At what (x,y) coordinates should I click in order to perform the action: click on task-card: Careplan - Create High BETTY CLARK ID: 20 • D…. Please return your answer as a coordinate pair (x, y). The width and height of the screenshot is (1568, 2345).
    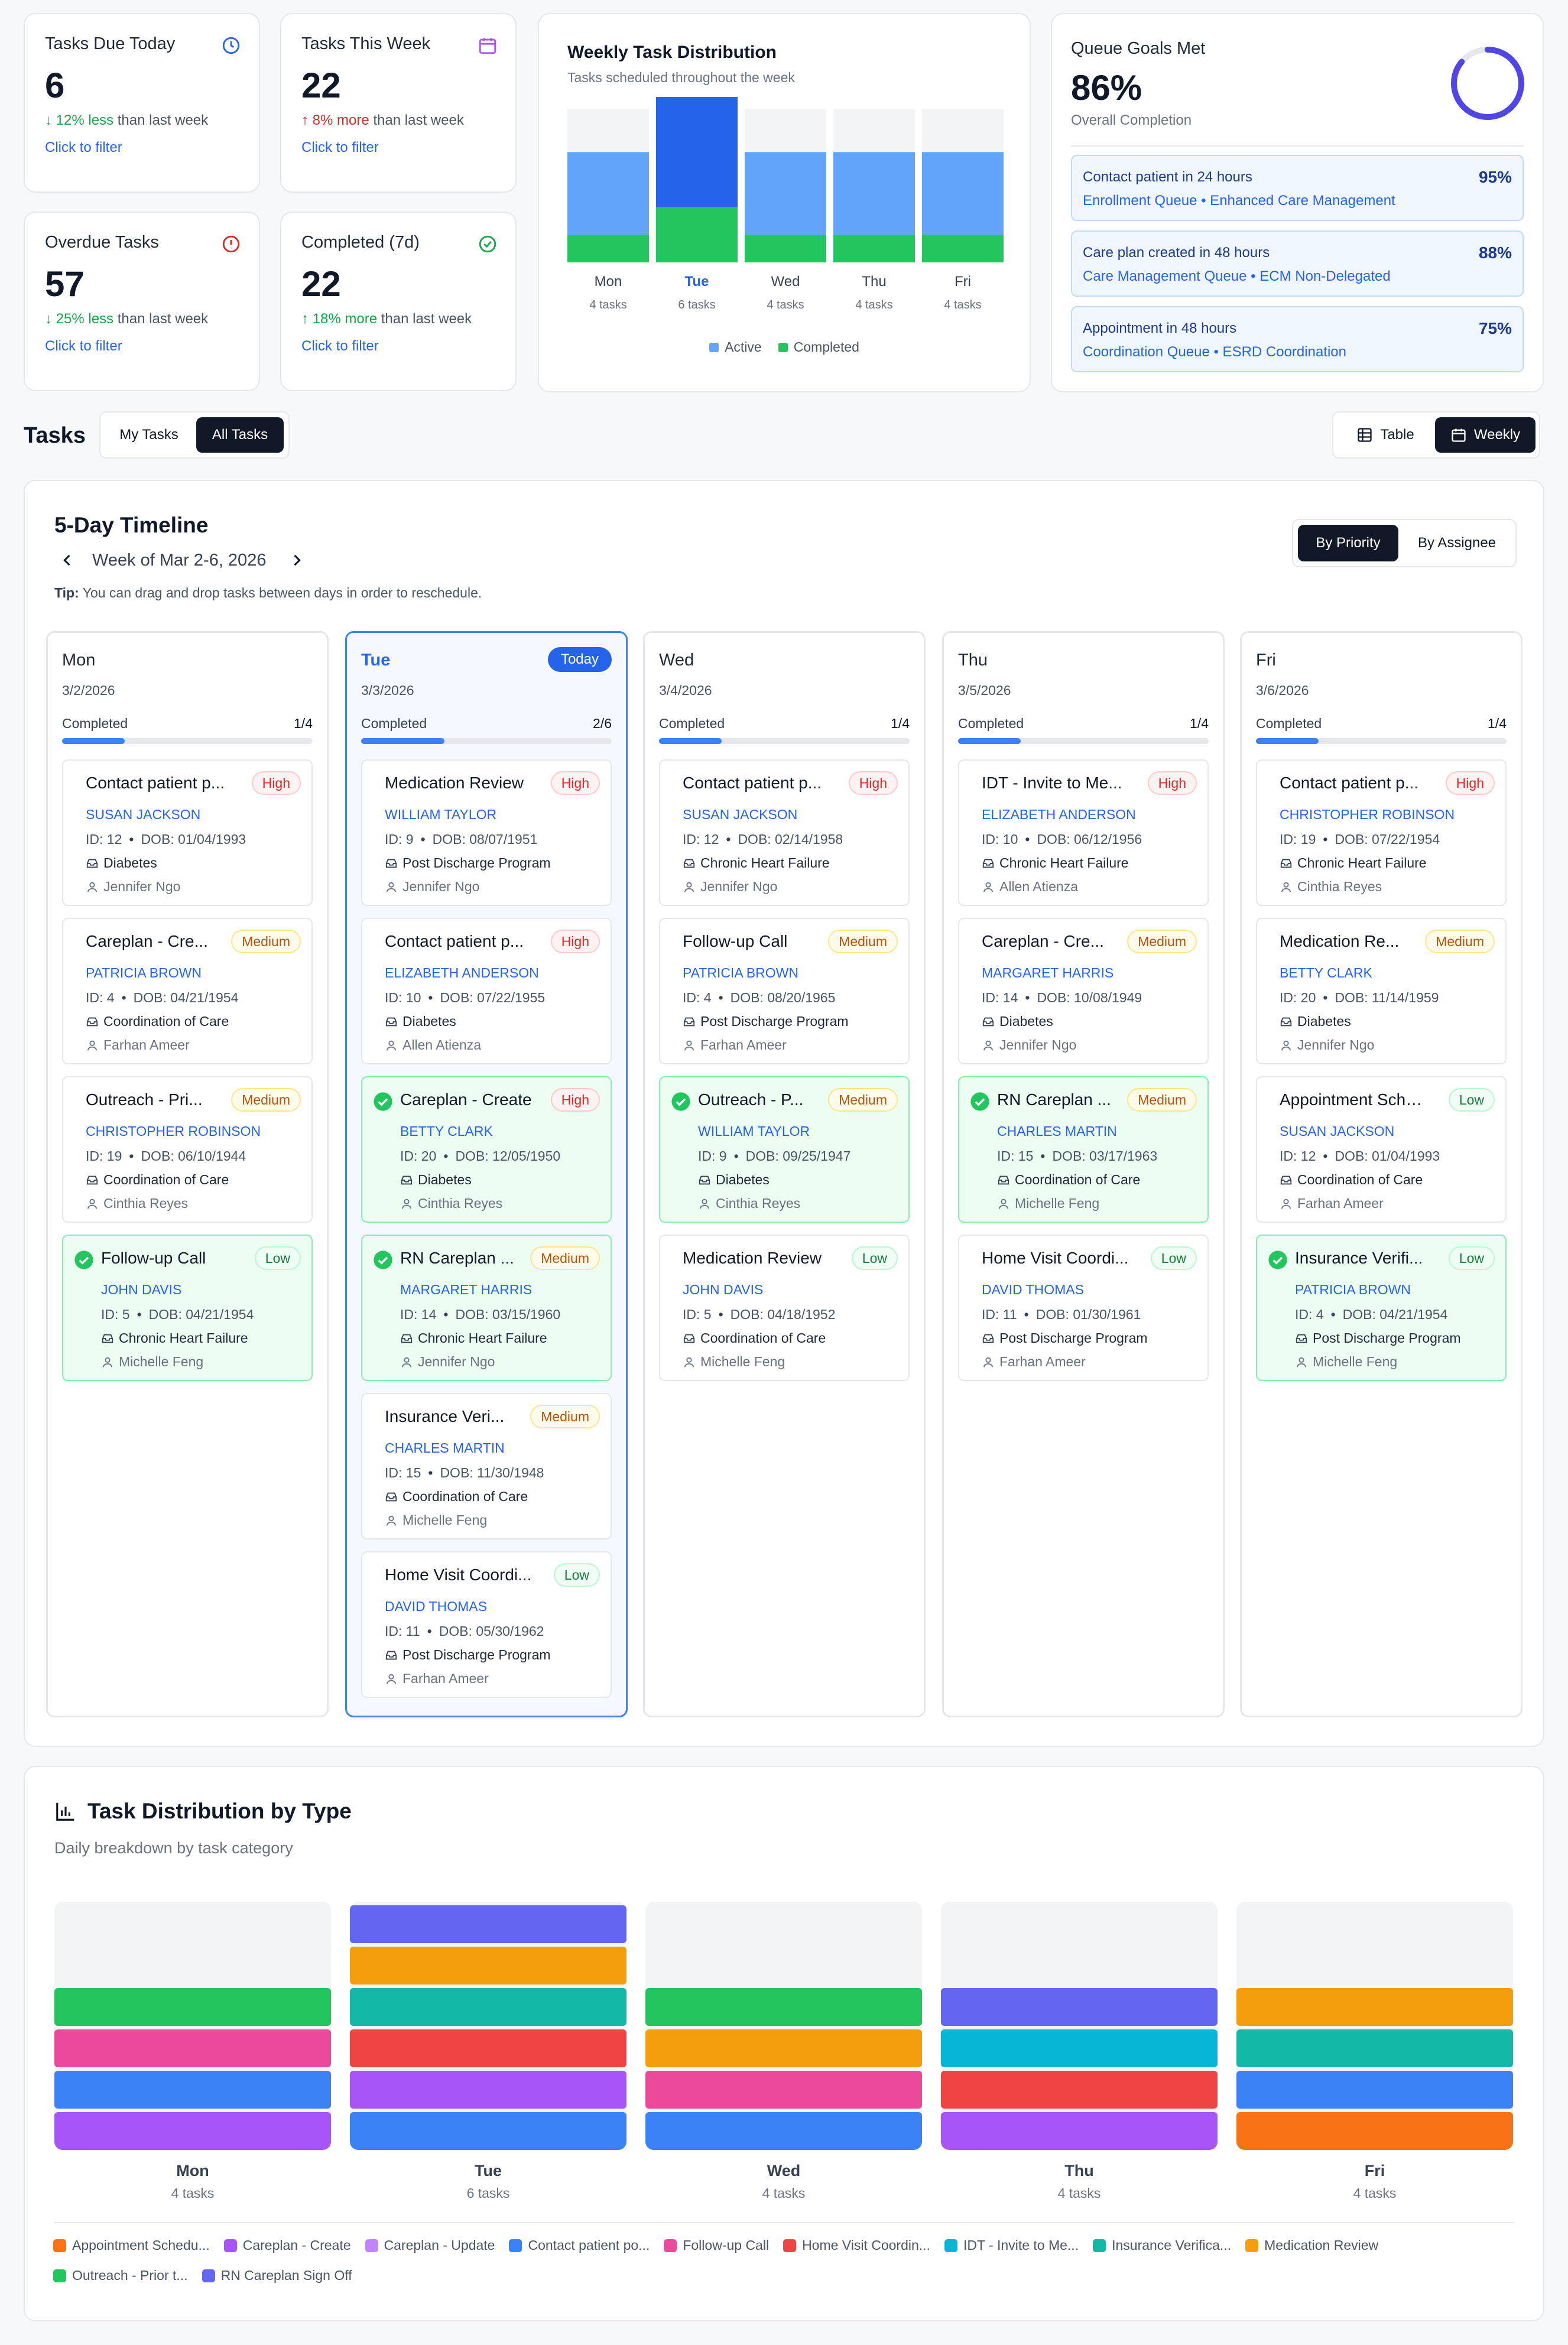
    Looking at the image, I should click on (486, 1149).